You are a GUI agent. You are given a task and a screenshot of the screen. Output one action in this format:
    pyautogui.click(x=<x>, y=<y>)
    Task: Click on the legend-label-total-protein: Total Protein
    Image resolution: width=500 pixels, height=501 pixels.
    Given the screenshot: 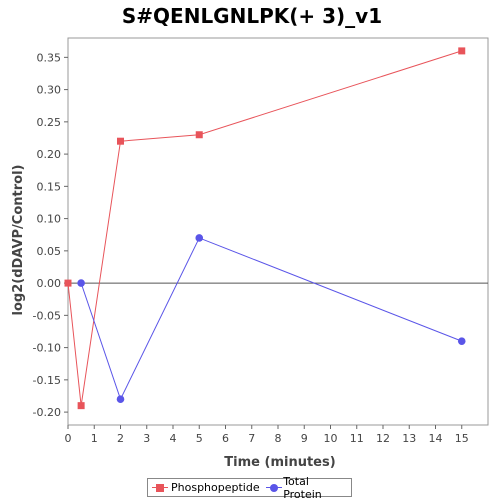 What is the action you would take?
    pyautogui.click(x=302, y=487)
    